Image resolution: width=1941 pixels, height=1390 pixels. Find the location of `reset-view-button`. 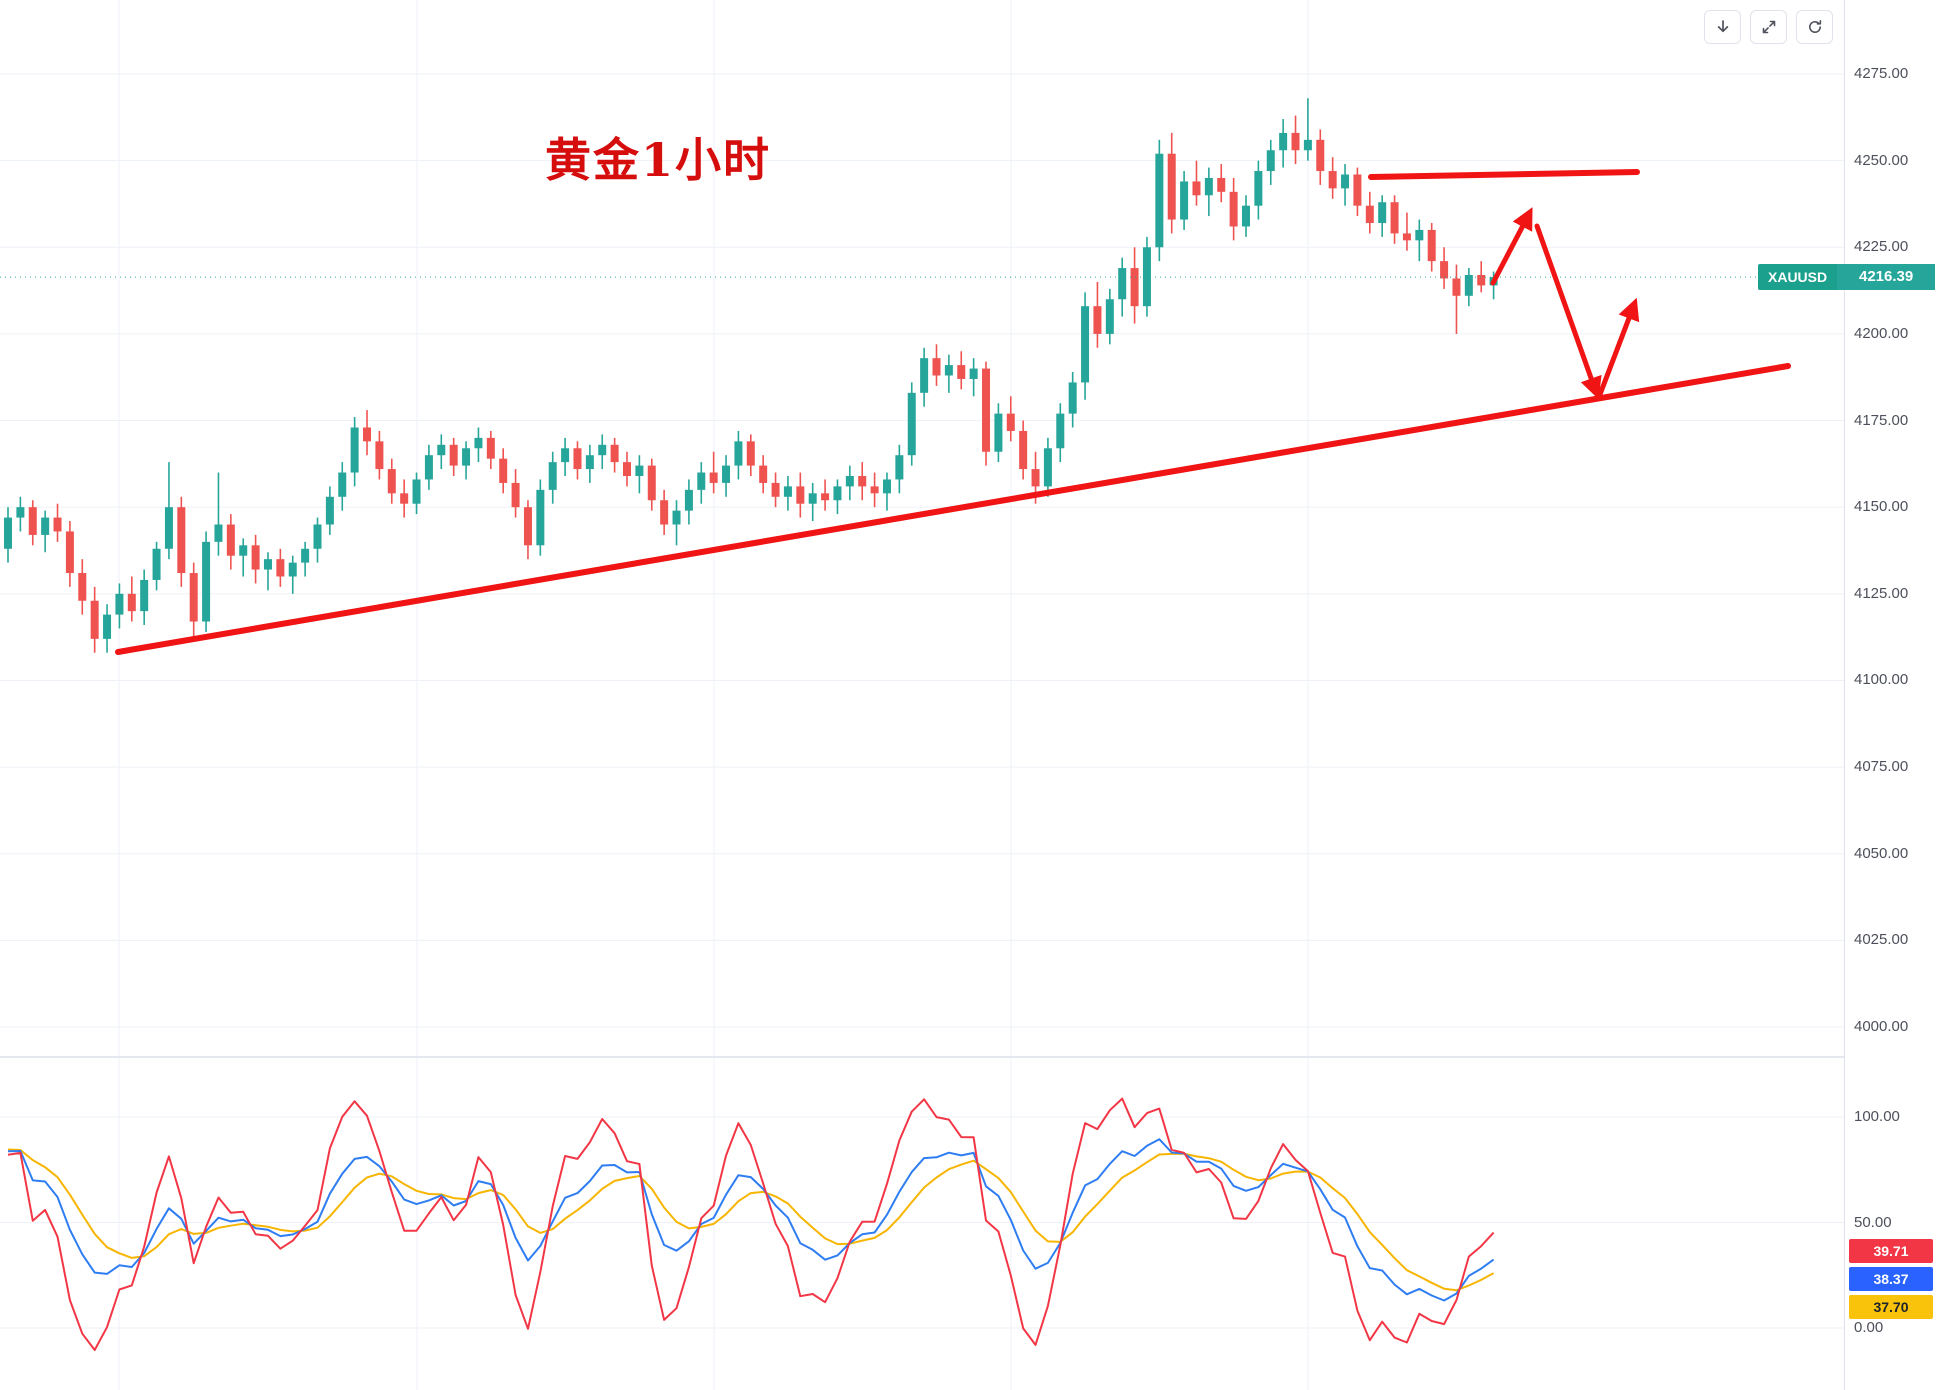

reset-view-button is located at coordinates (1814, 27).